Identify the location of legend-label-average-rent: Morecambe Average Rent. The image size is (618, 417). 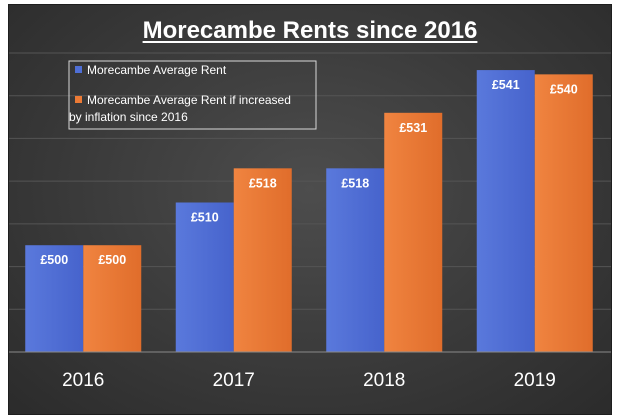
(157, 70).